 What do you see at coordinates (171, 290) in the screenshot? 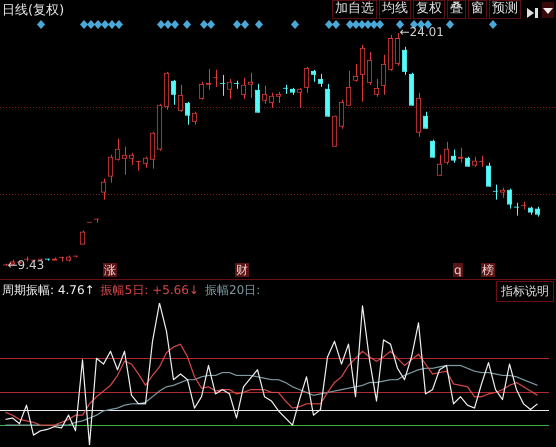
I see `text: : +5.66↓` at bounding box center [171, 290].